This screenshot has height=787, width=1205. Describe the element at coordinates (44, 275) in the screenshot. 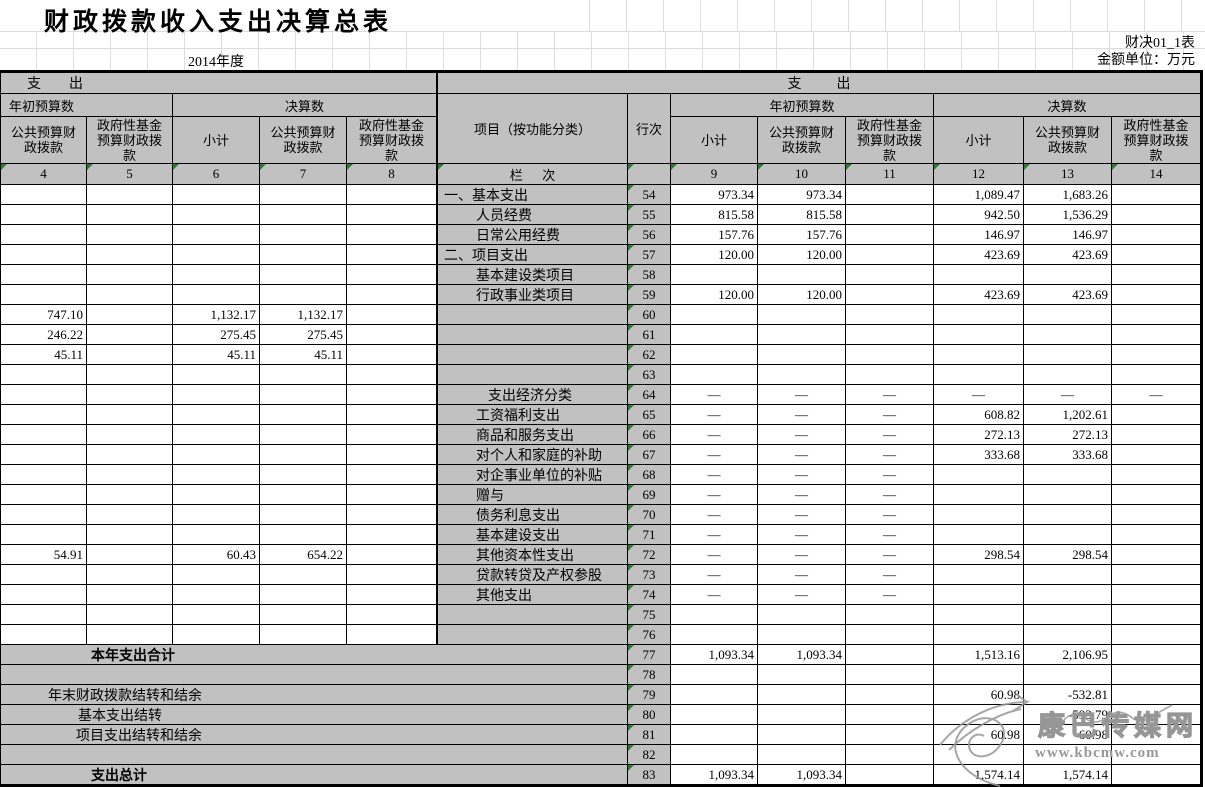

I see `cell-row58-col4` at that location.